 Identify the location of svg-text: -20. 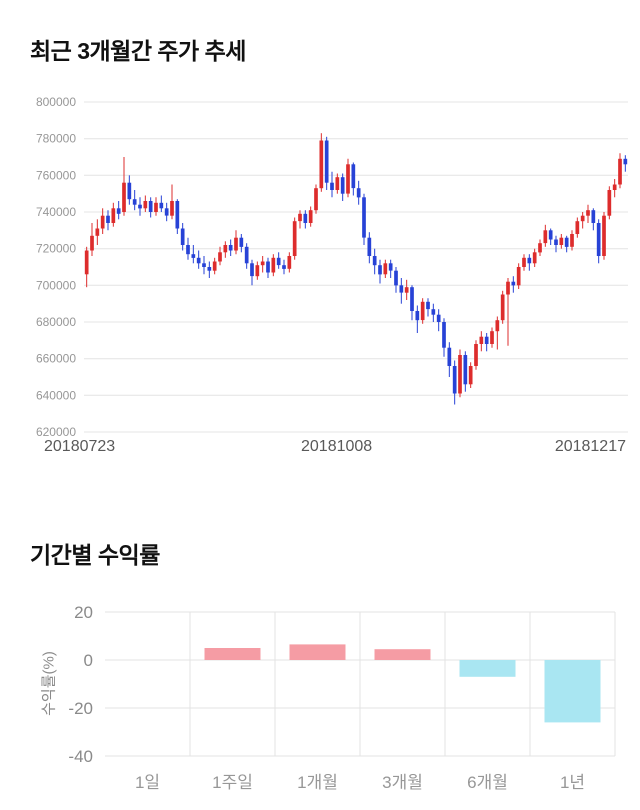
(80, 708).